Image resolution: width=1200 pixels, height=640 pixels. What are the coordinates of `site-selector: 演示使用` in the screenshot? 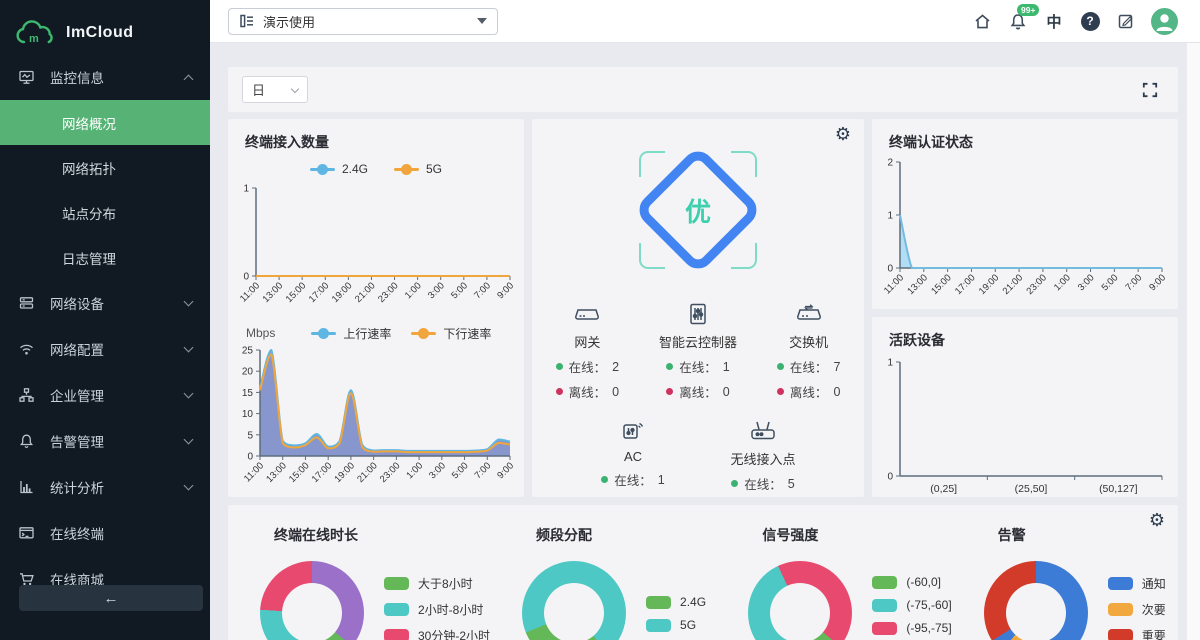 It's located at (363, 21).